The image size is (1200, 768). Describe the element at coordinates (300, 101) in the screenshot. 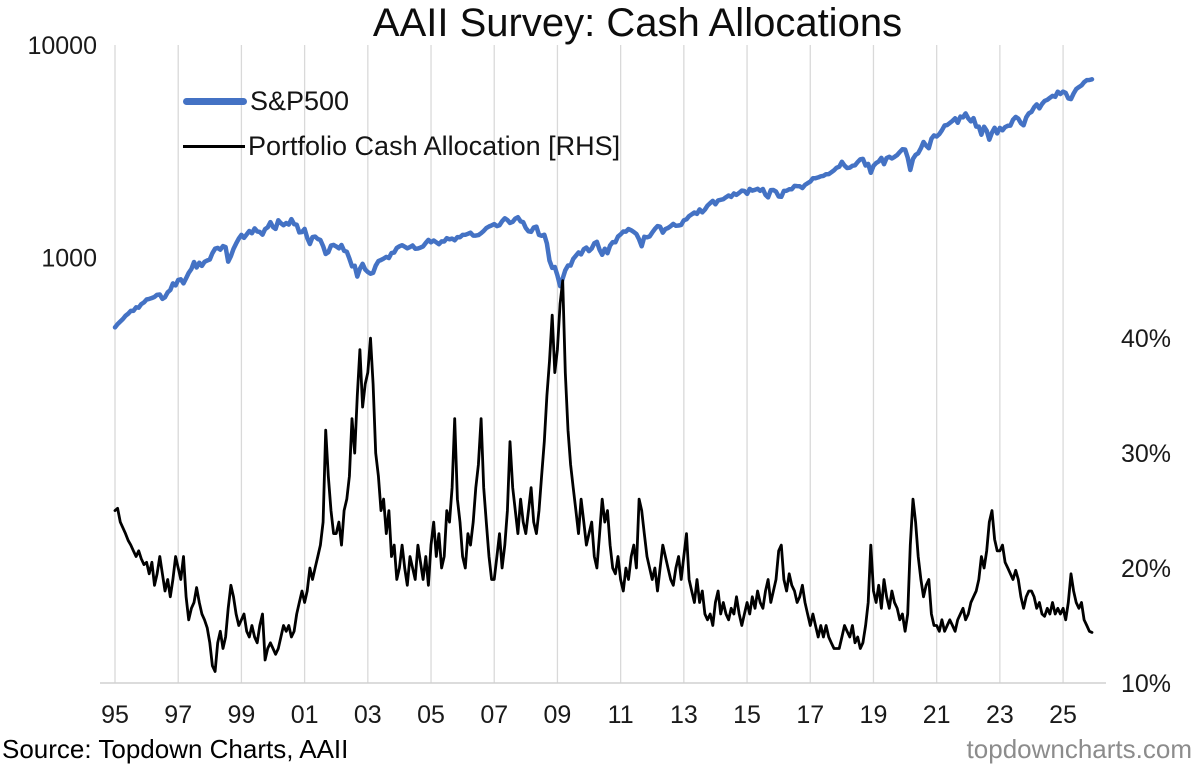

I see `legend-label-sp500: S&P500` at that location.